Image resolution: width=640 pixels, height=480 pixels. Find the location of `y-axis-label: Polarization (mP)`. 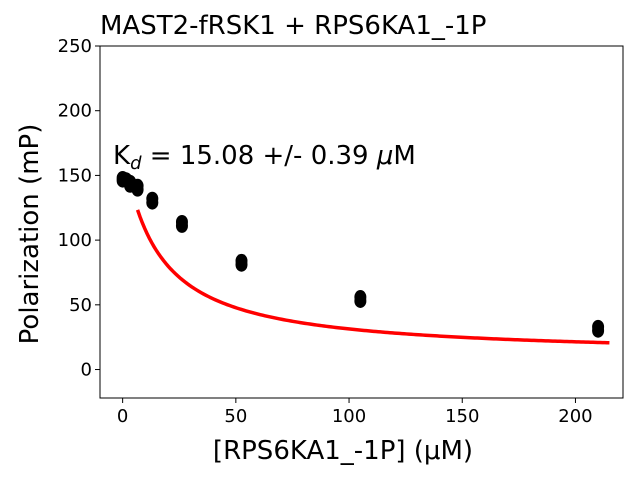

y-axis-label: Polarization (mP) is located at coordinates (30, 234).